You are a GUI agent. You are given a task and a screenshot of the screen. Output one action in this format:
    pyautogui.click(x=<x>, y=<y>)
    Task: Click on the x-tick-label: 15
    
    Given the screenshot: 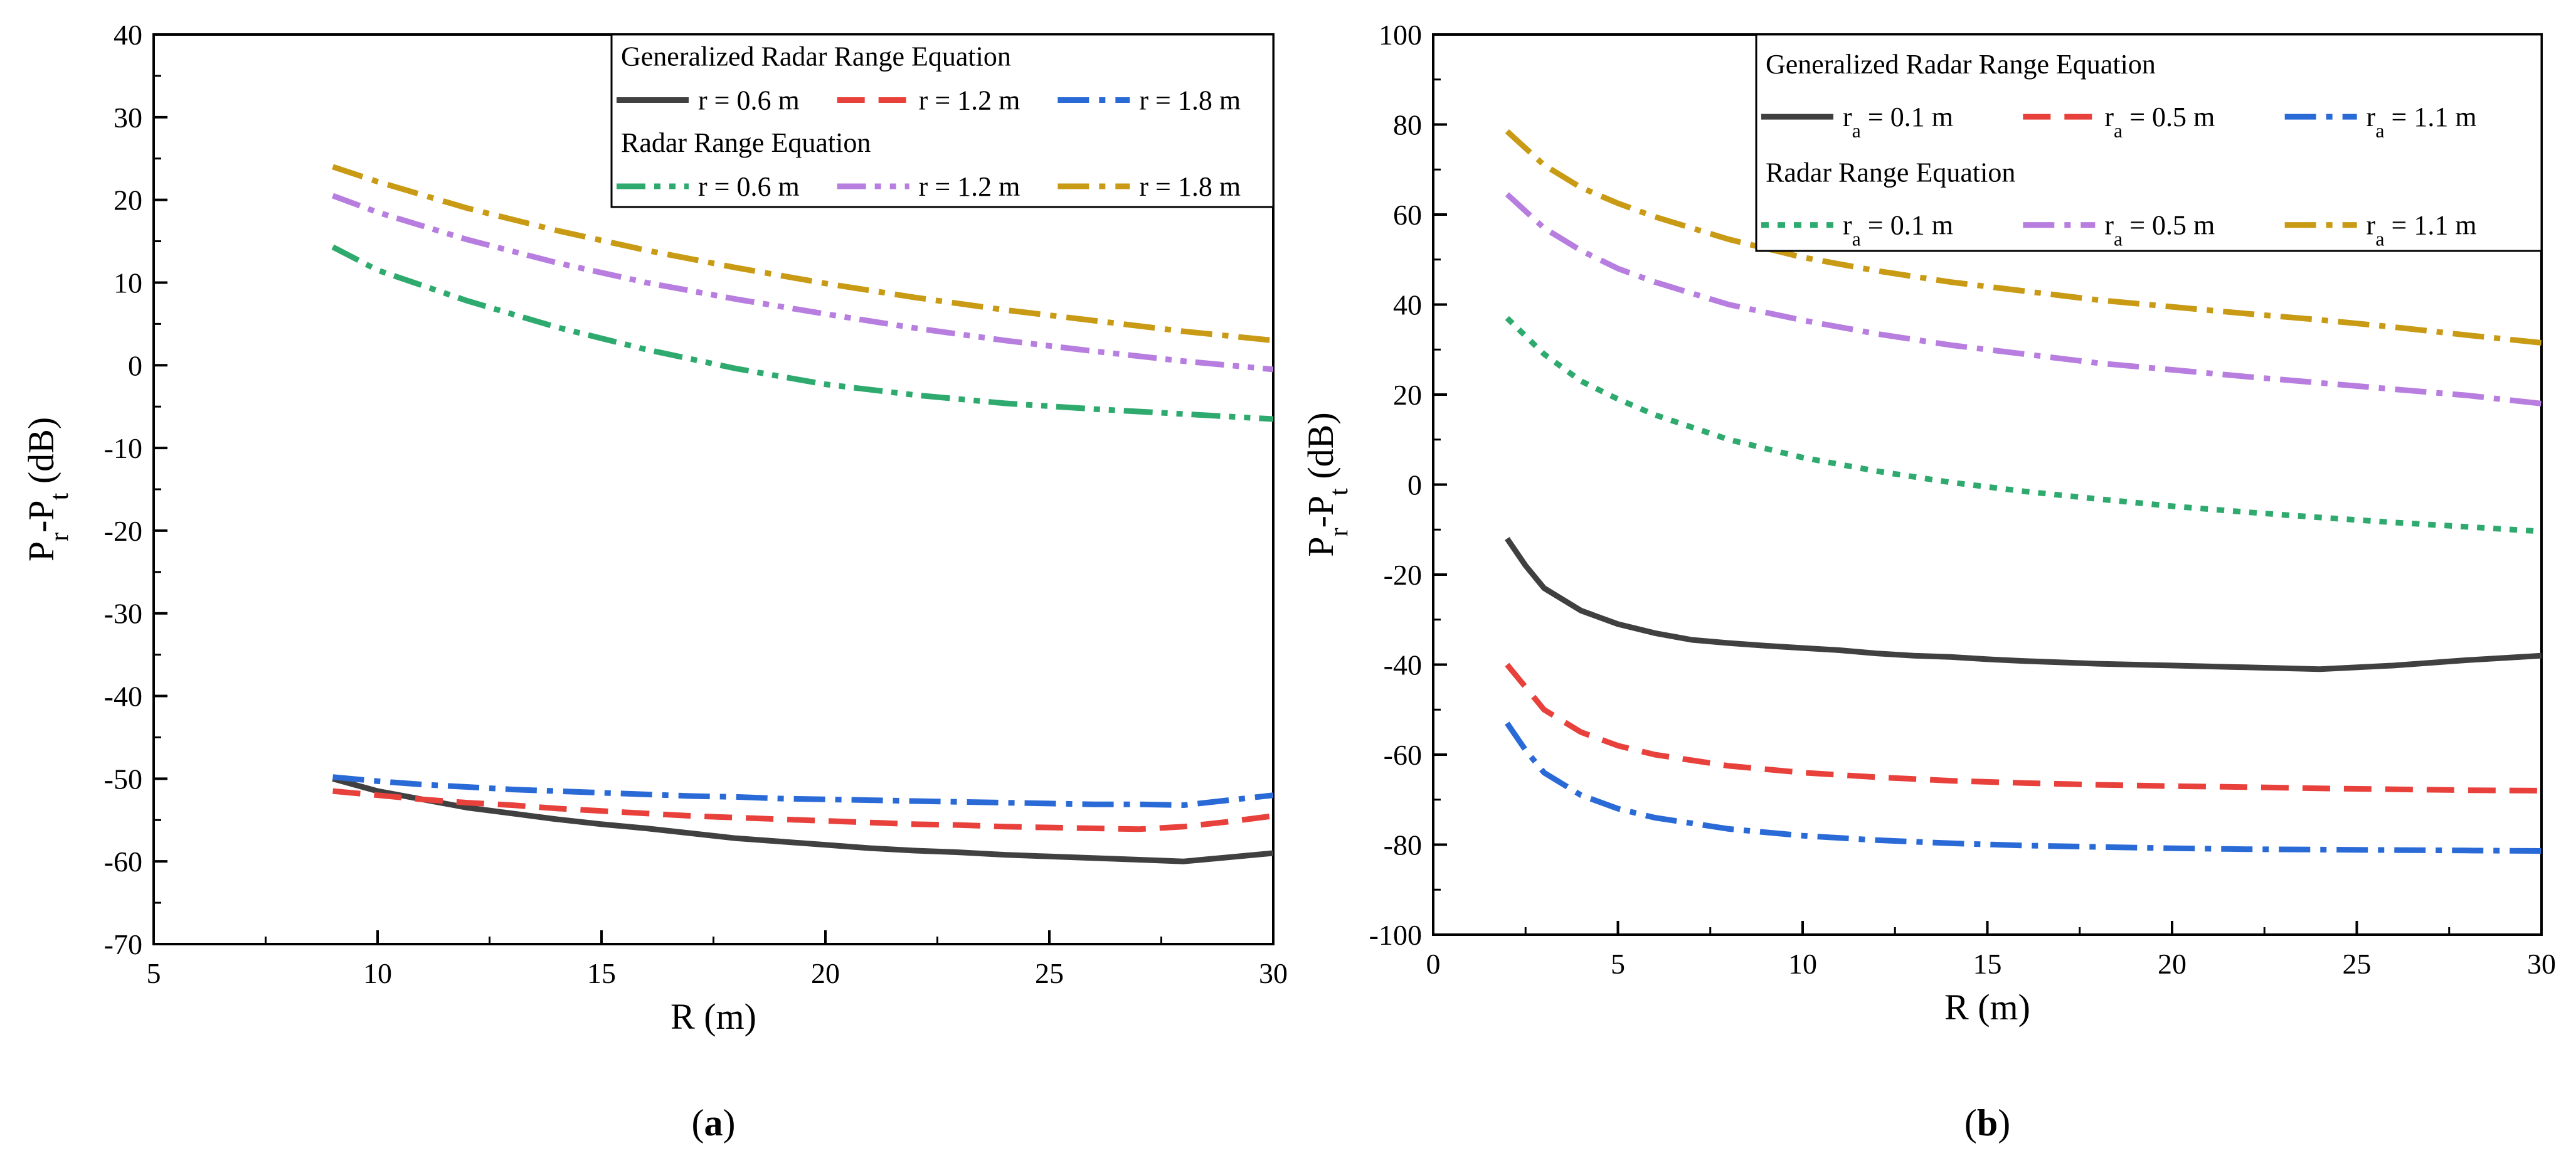 What is the action you would take?
    pyautogui.click(x=601, y=973)
    